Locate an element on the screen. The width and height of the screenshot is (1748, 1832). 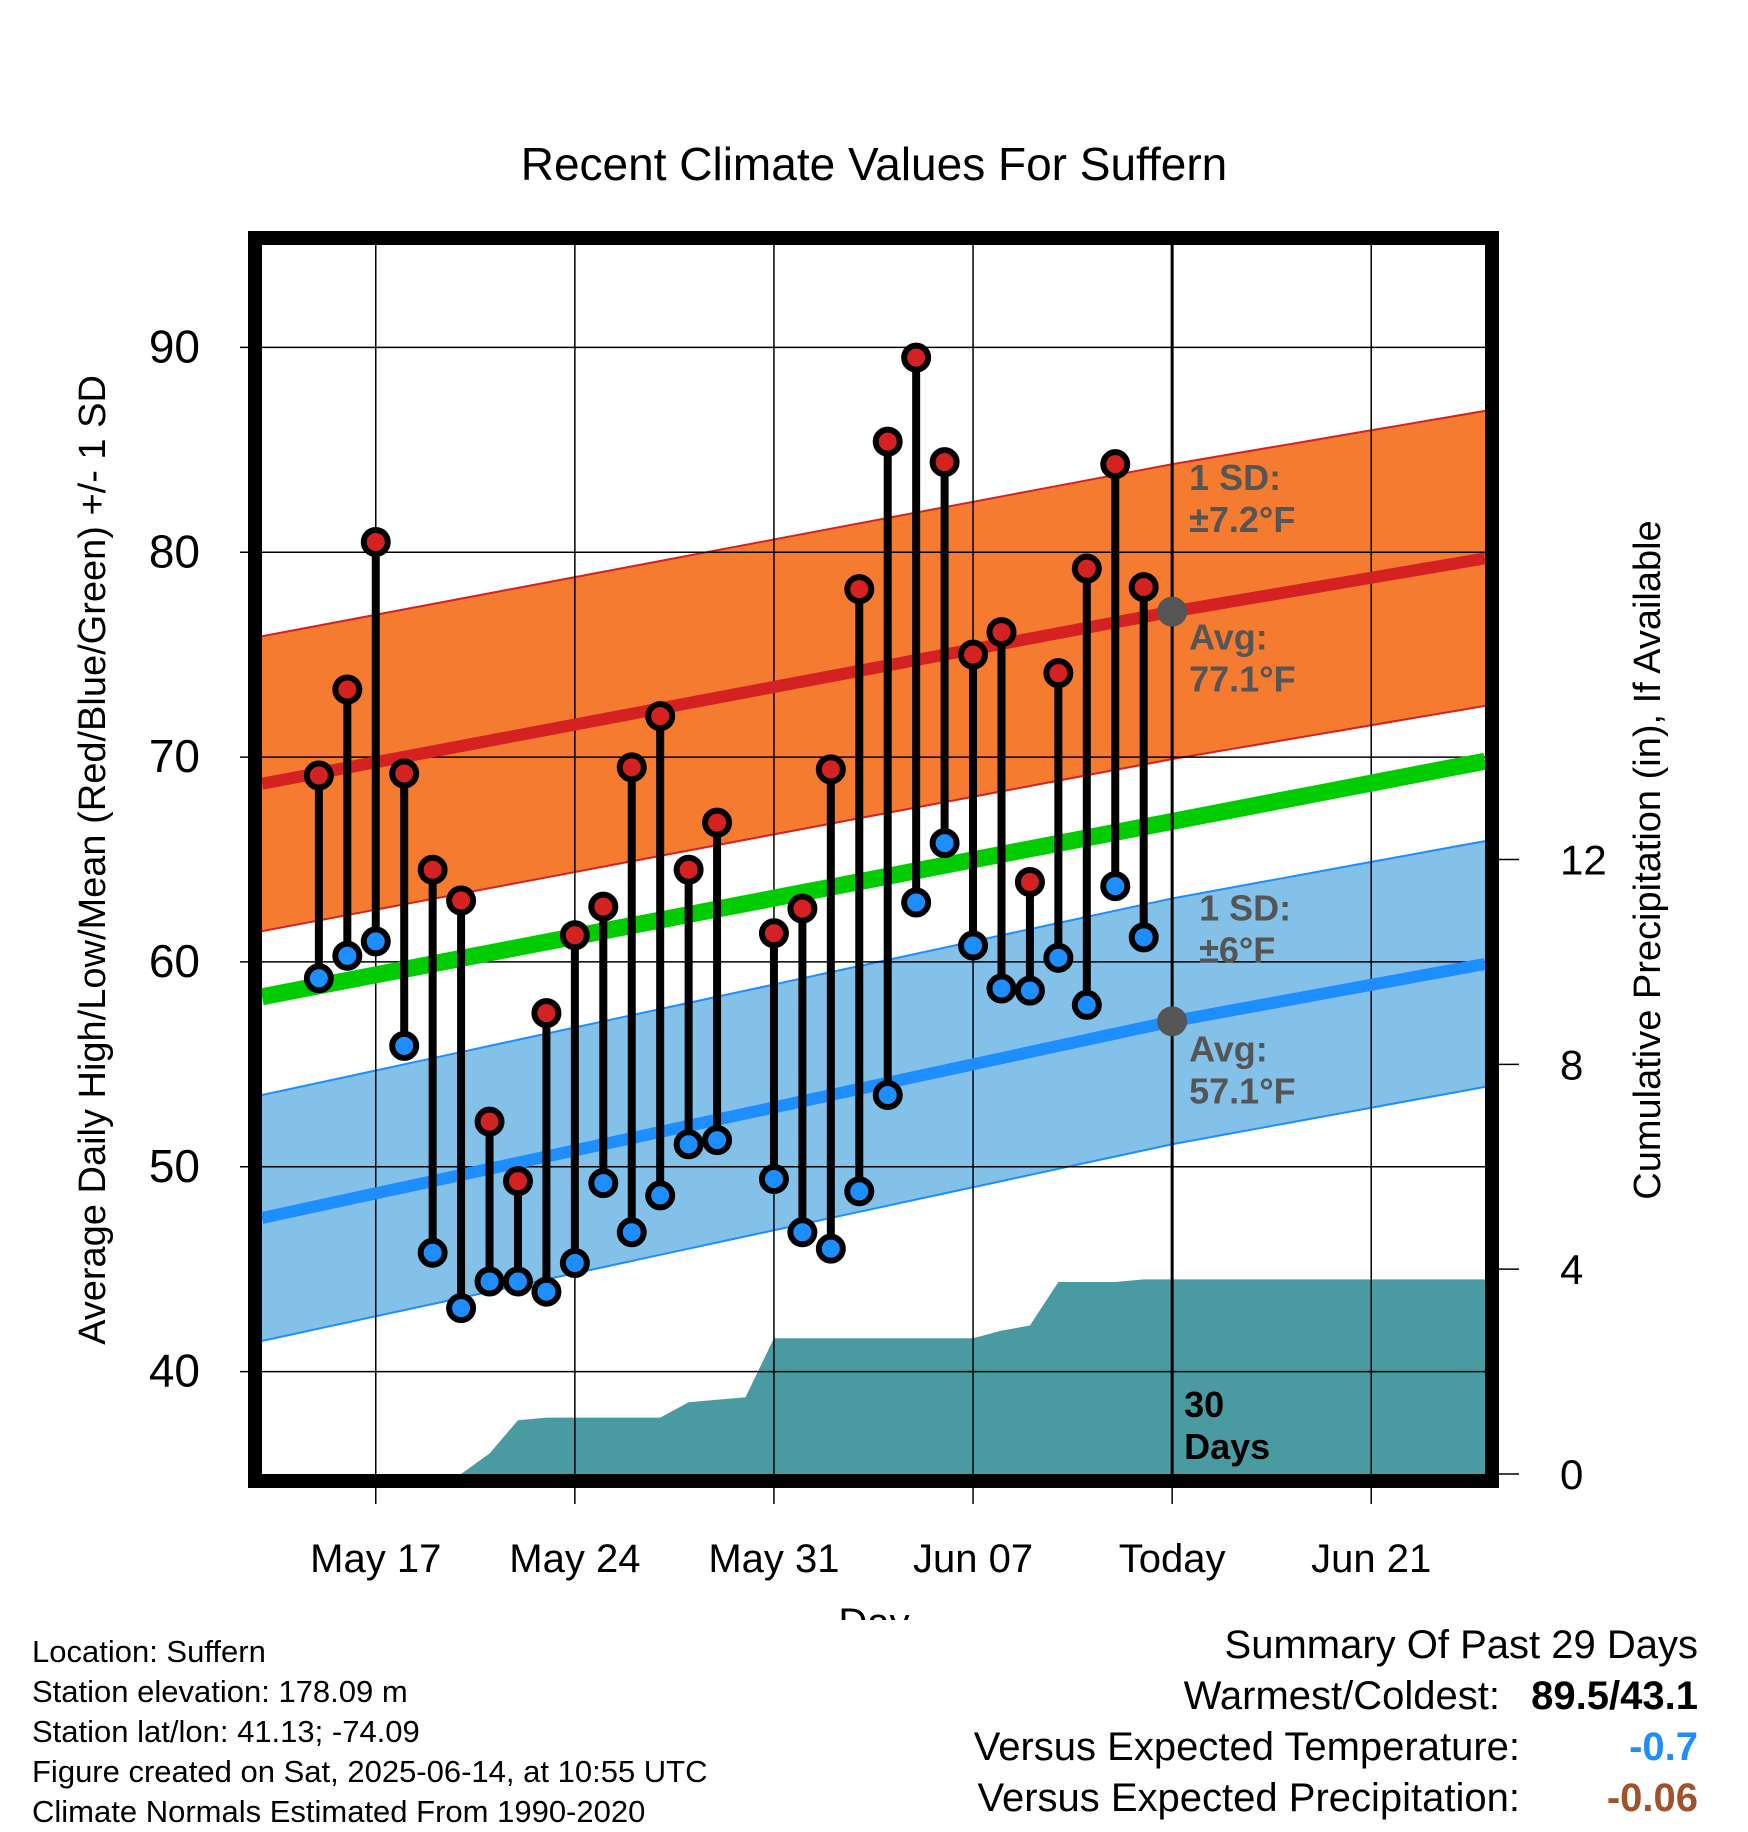
x-tick-label: May 24 is located at coordinates (574, 1559).